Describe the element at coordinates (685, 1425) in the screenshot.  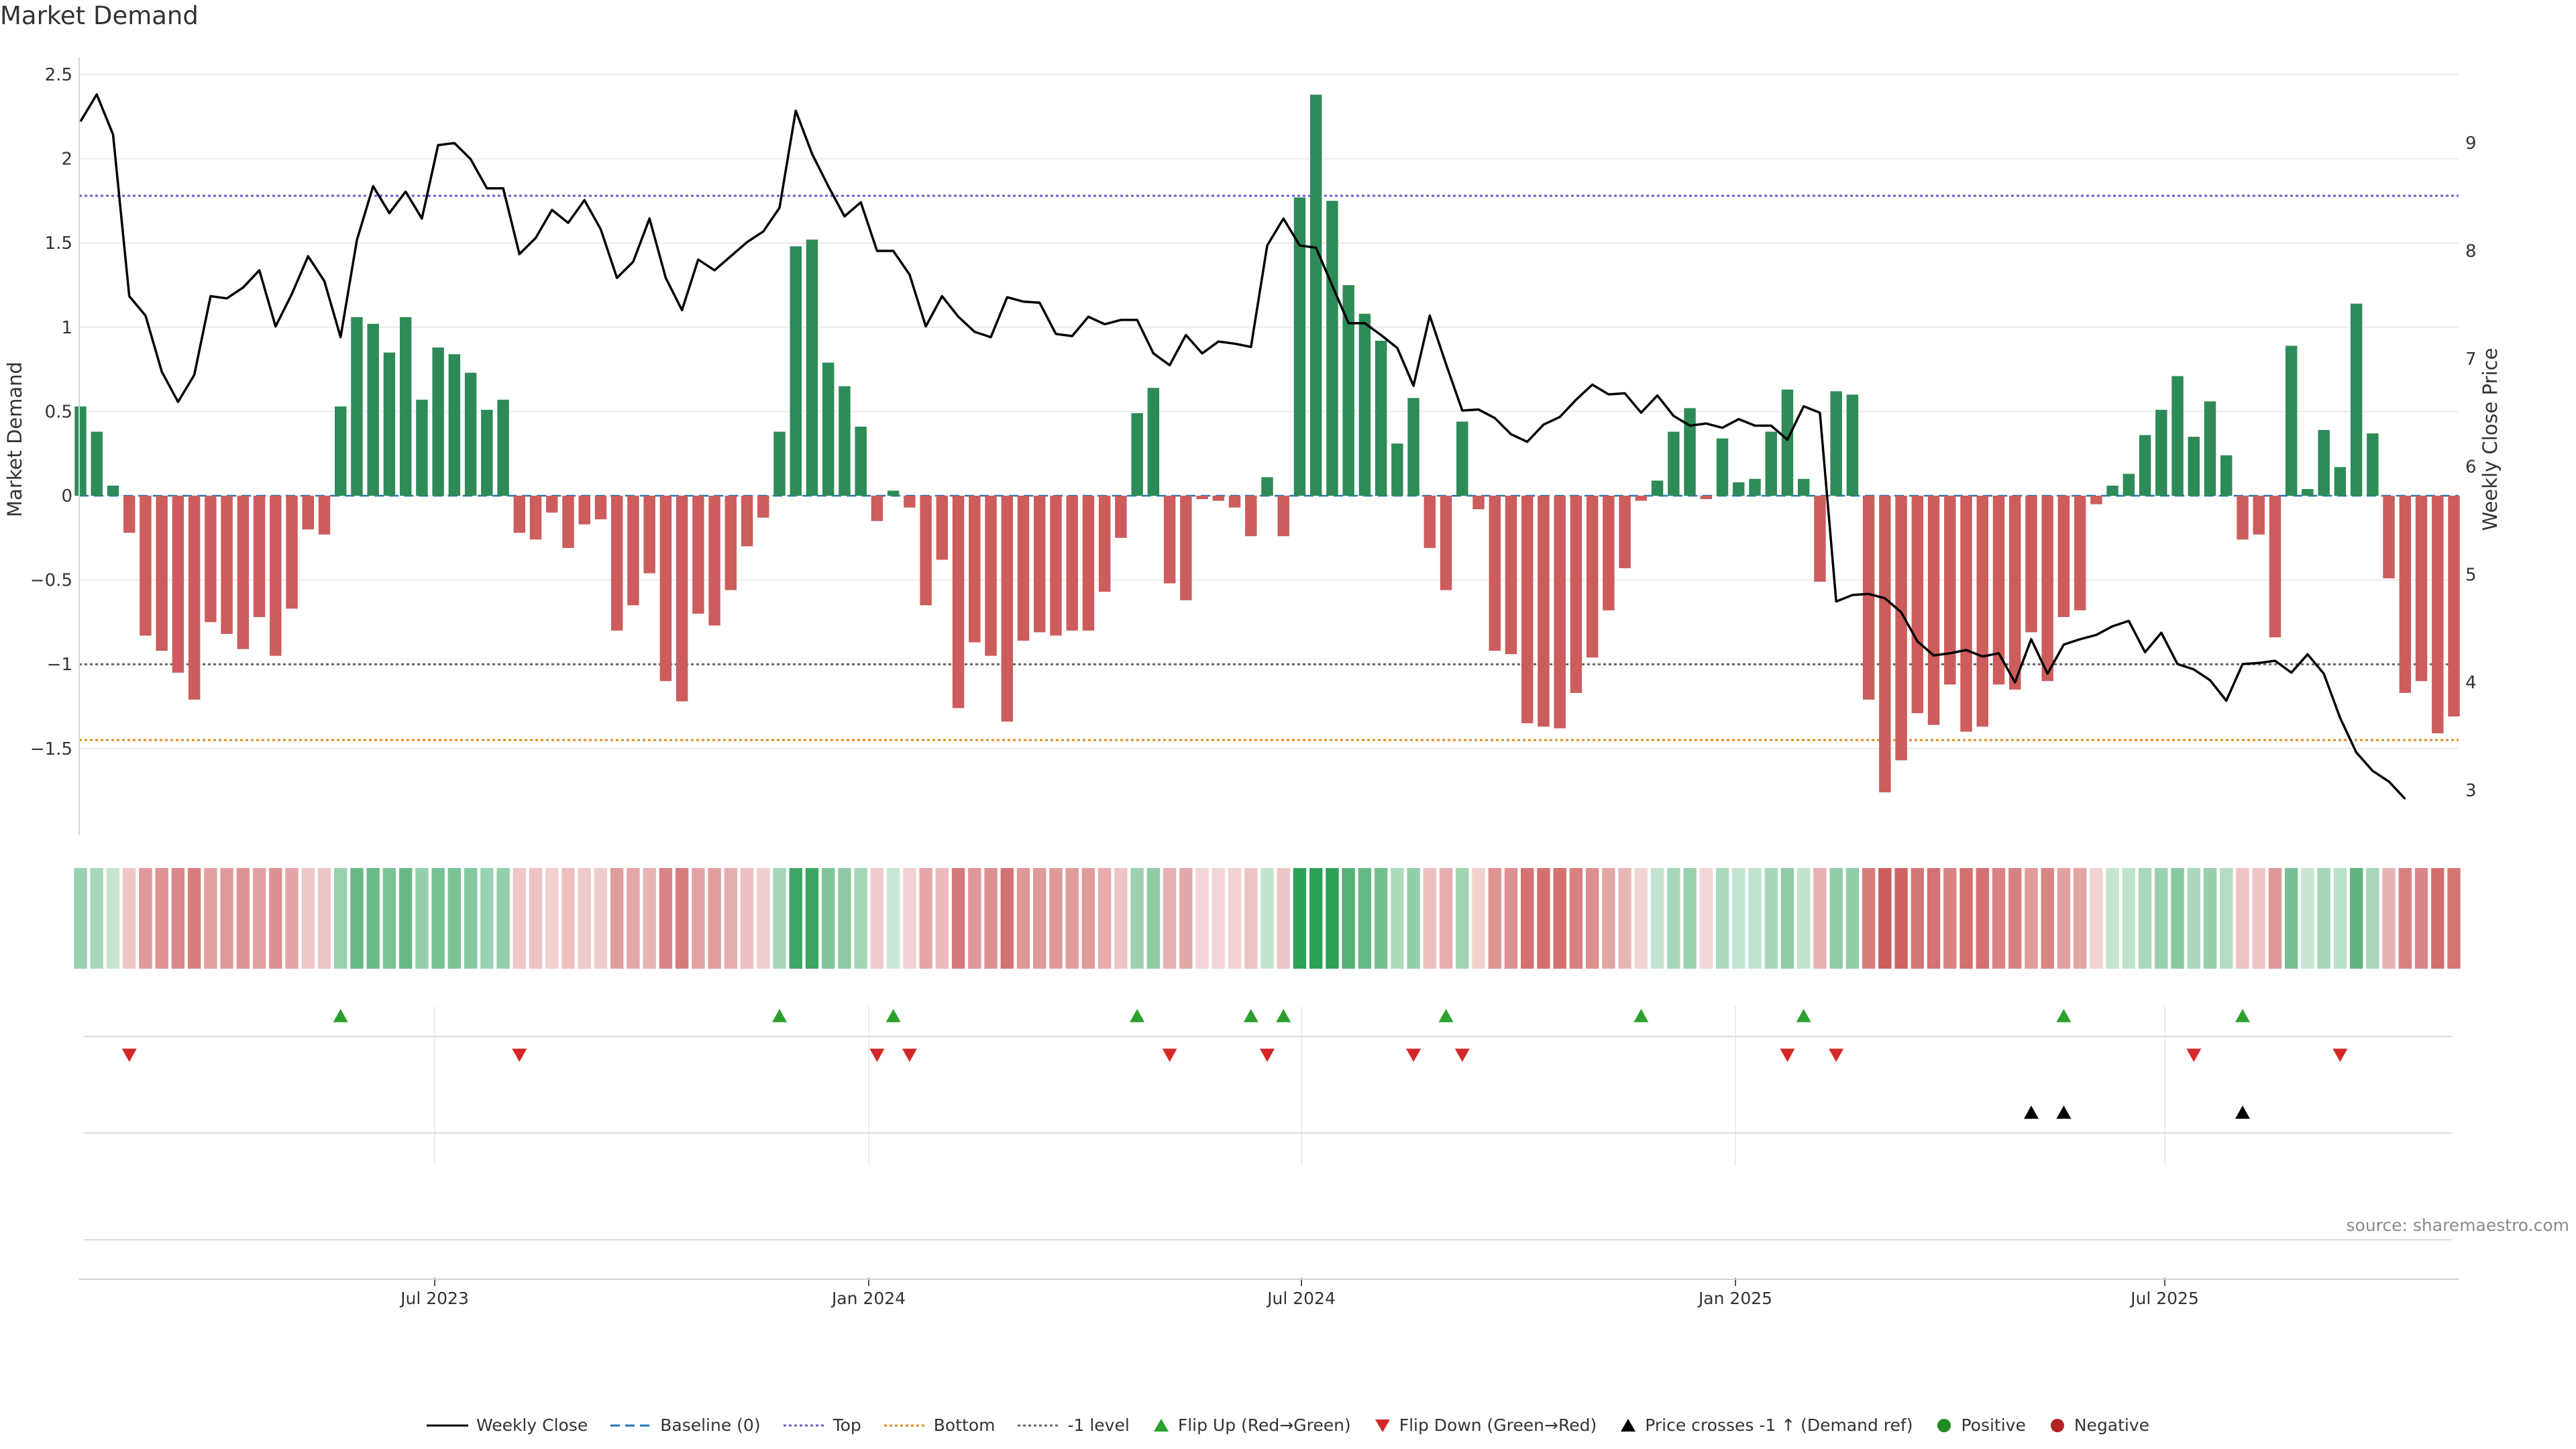
I see `legend-item: Baseline (0)` at that location.